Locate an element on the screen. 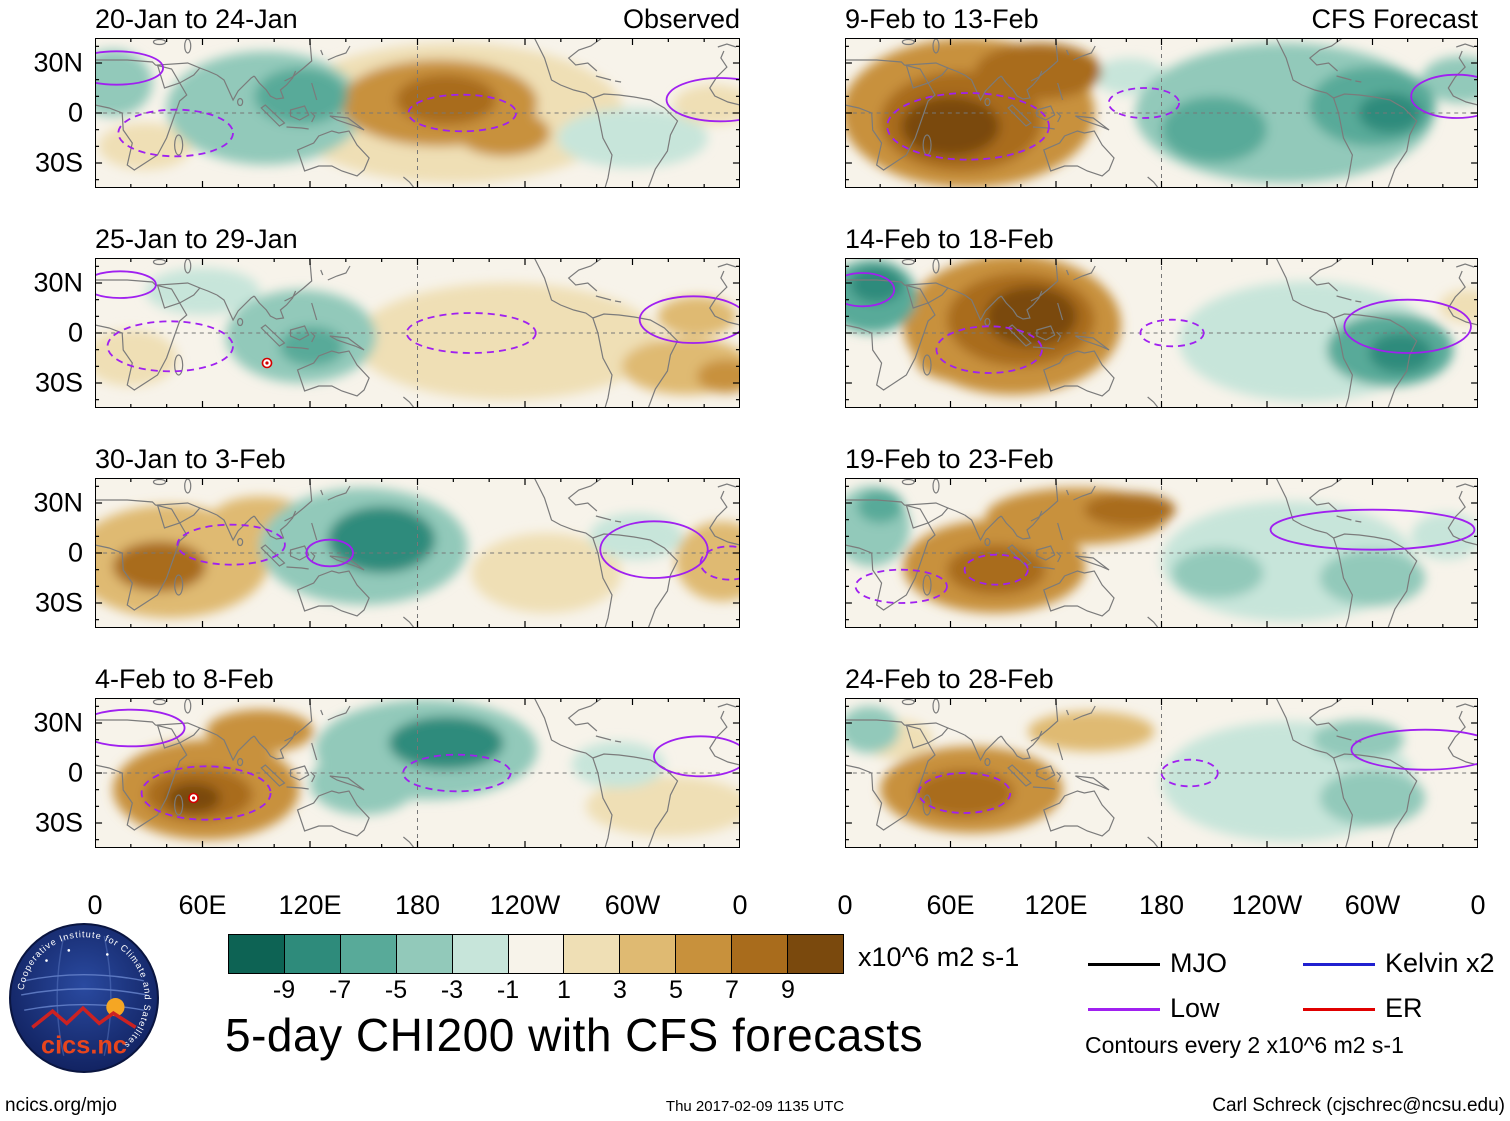 This screenshot has height=1121, width=1510. legend-label-mjo: MJO is located at coordinates (1198, 963).